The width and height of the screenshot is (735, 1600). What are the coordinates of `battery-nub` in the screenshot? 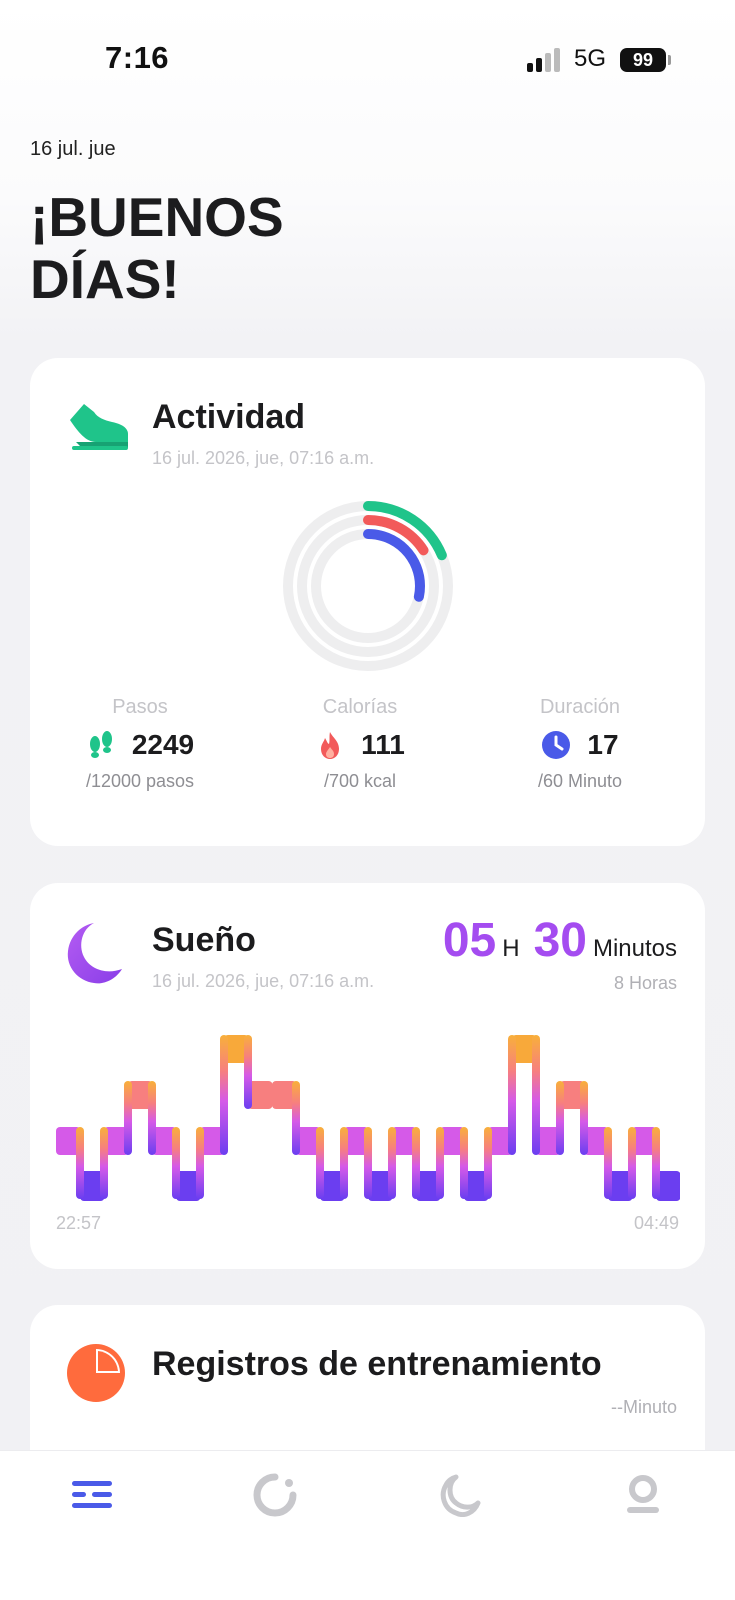 It's located at (669, 60).